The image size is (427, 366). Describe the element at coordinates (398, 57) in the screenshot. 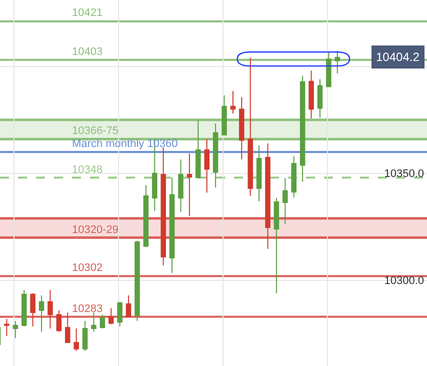

I see `annotation: 10404.2` at that location.